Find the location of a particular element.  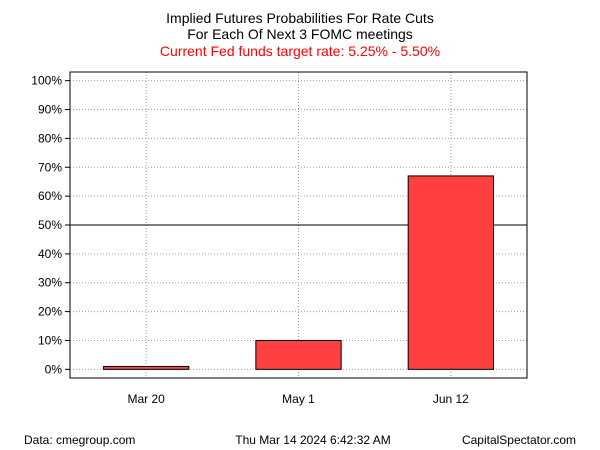

y-tick-label: 100% is located at coordinates (46, 81).